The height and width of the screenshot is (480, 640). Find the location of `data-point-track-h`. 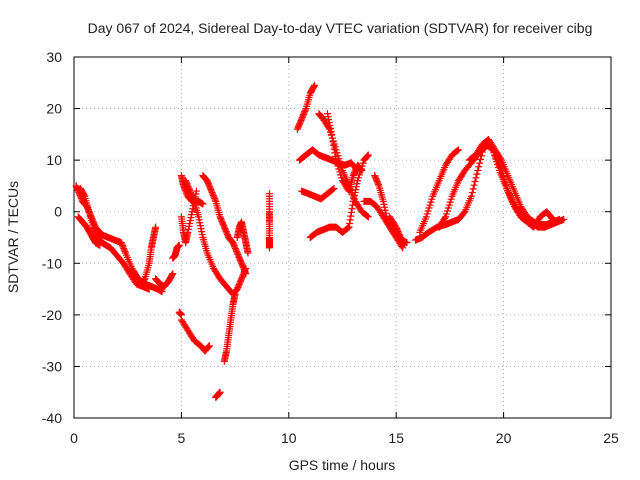

data-point-track-h is located at coordinates (203, 204).